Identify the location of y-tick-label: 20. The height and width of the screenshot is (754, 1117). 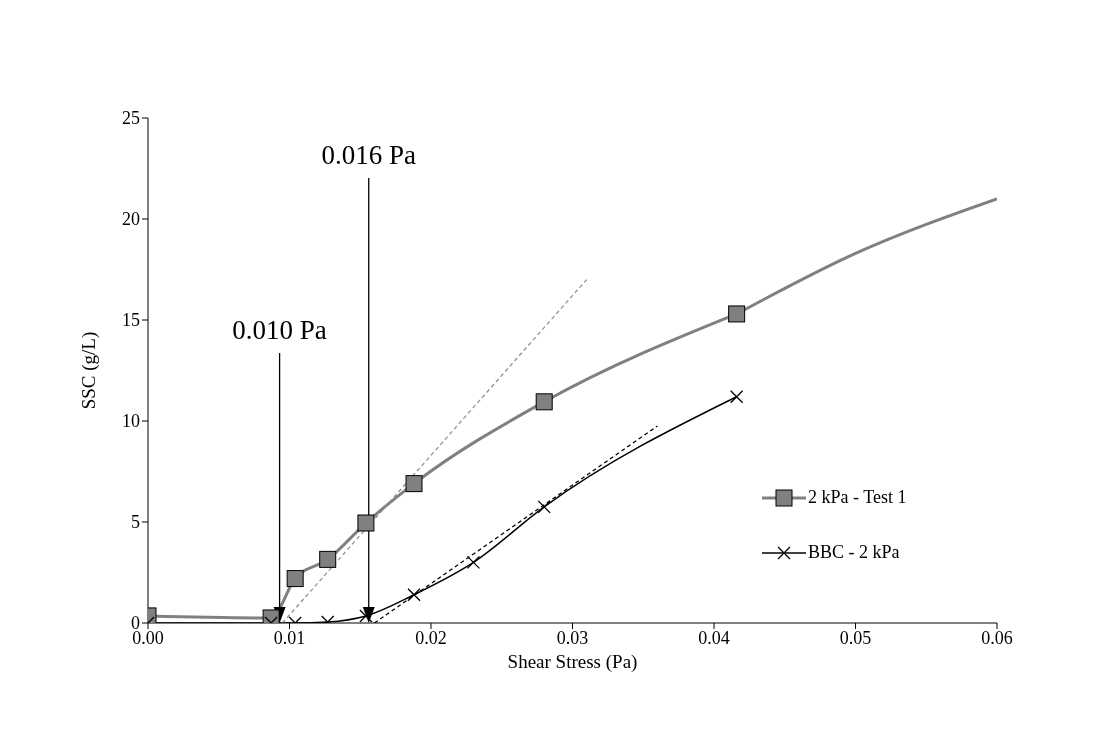
(131, 219).